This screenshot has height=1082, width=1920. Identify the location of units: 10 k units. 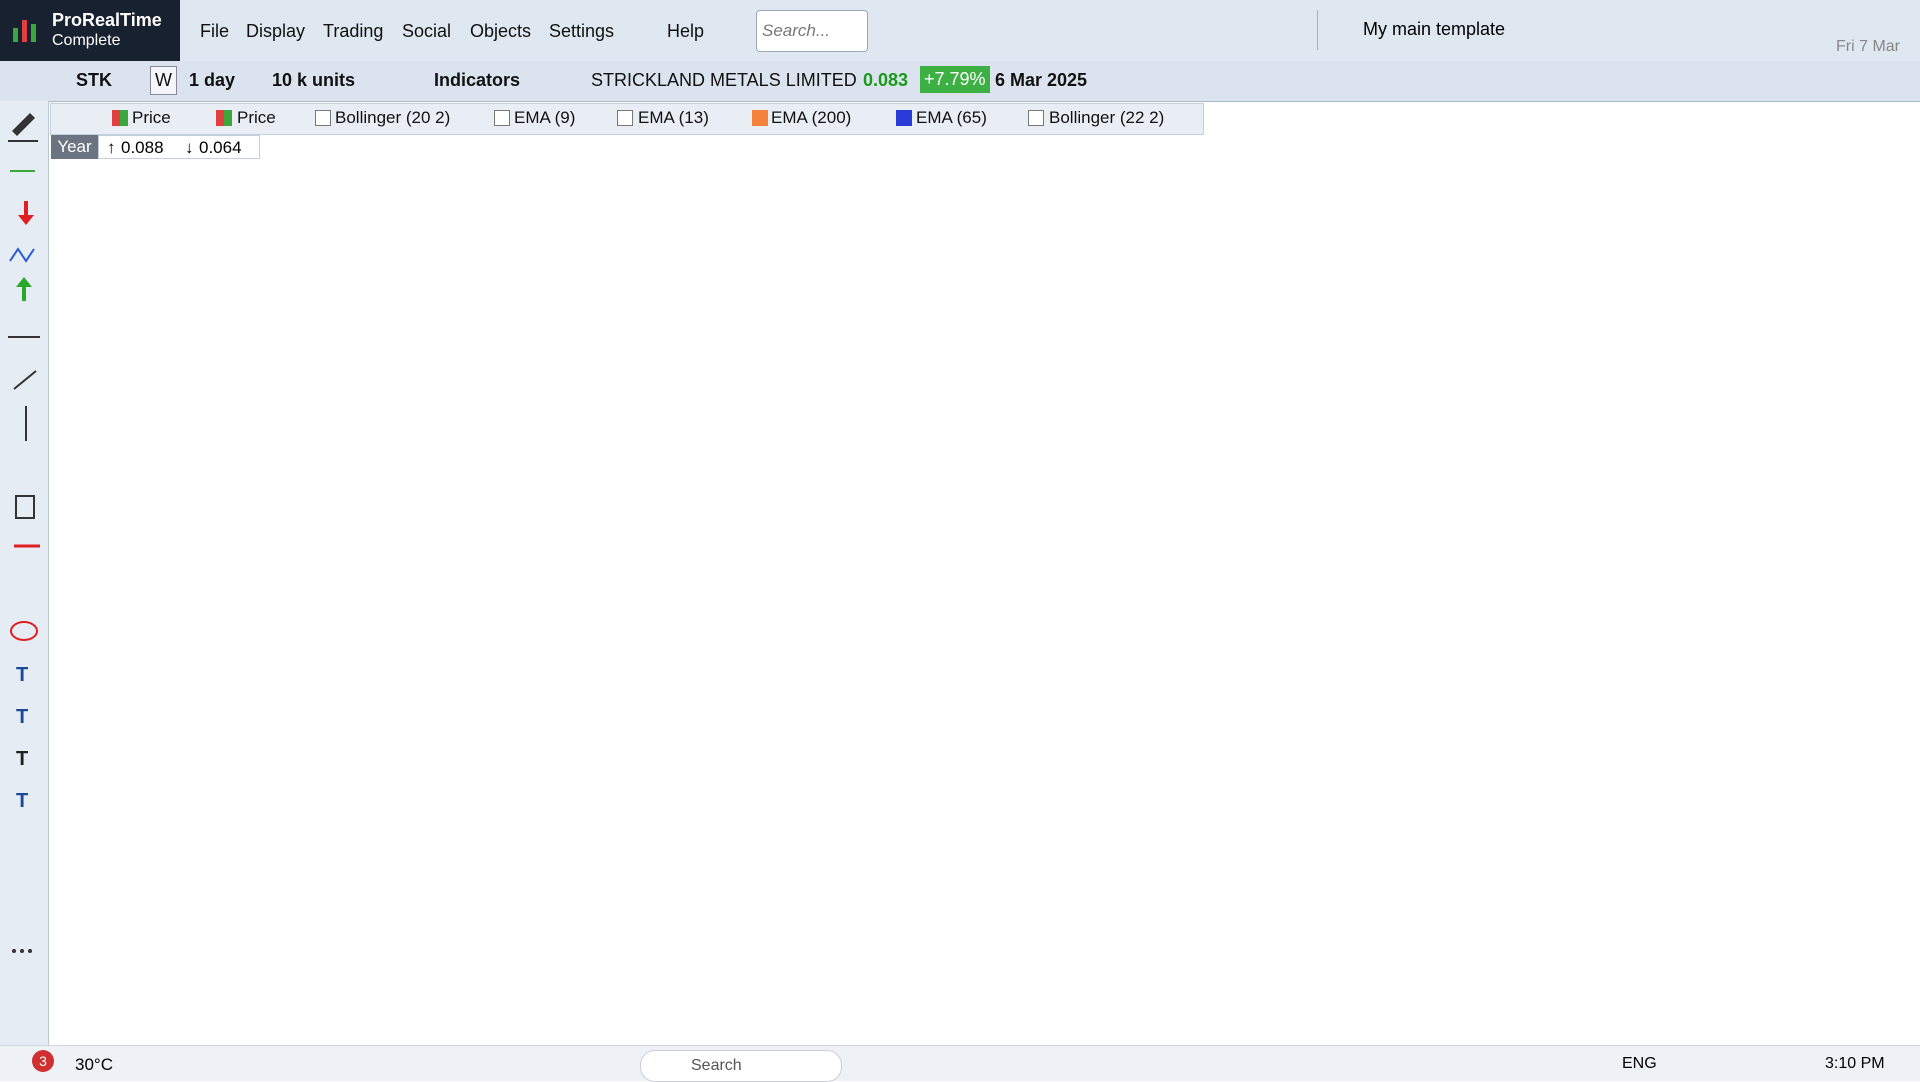
(314, 80).